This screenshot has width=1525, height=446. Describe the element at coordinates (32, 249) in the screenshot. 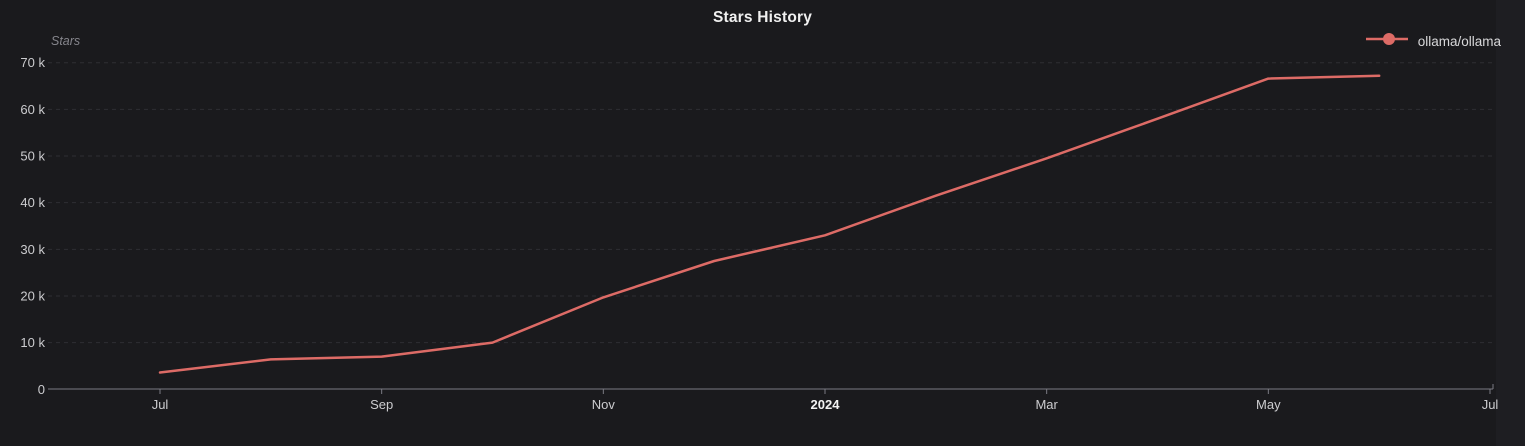

I see `y-tick-label: 30 k` at that location.